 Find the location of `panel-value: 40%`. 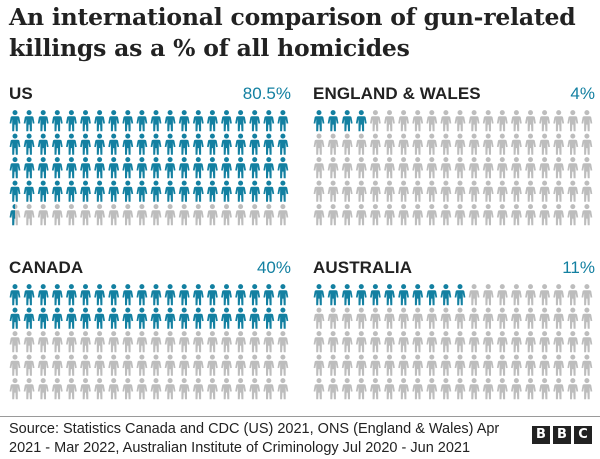

panel-value: 40% is located at coordinates (273, 267).